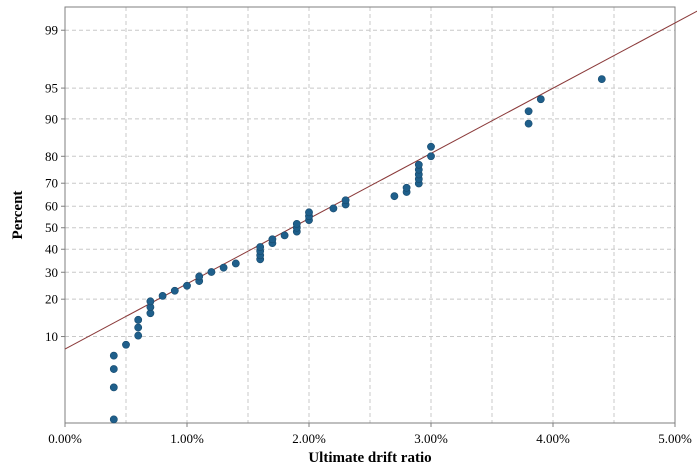 This screenshot has height=469, width=697. I want to click on x-tick-label: 2.00%, so click(309, 438).